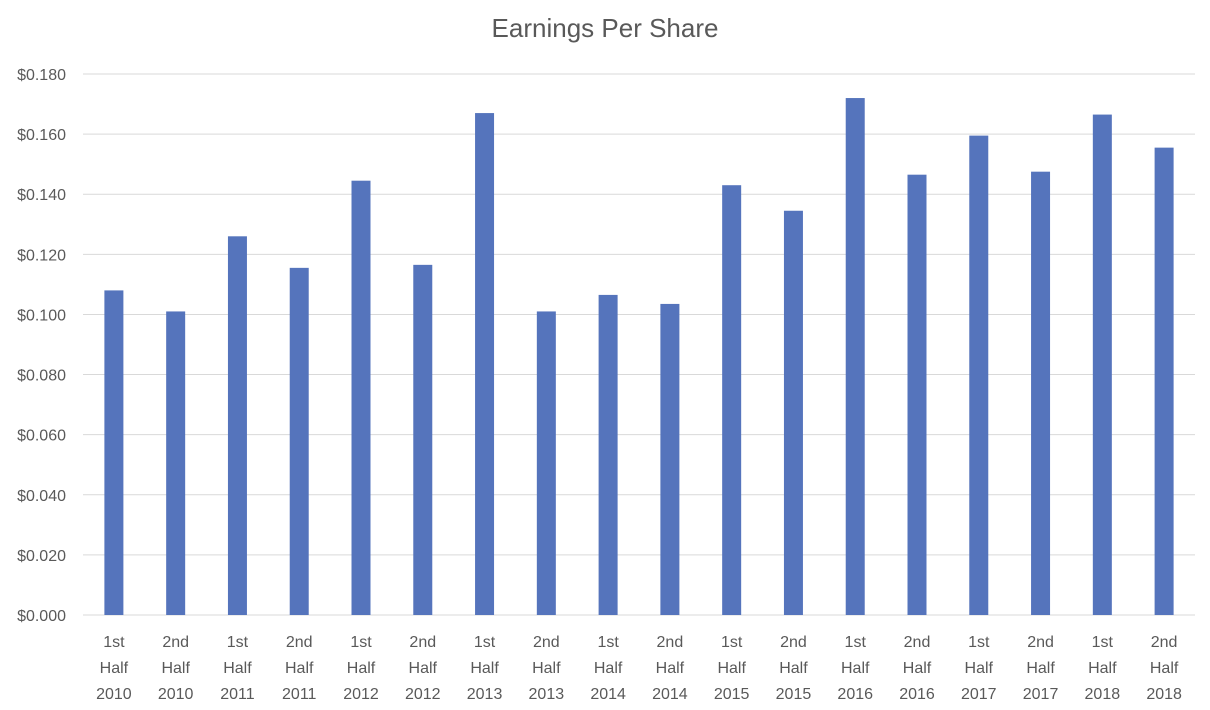  Describe the element at coordinates (41, 496) in the screenshot. I see `y-tick-label: $0.040` at that location.